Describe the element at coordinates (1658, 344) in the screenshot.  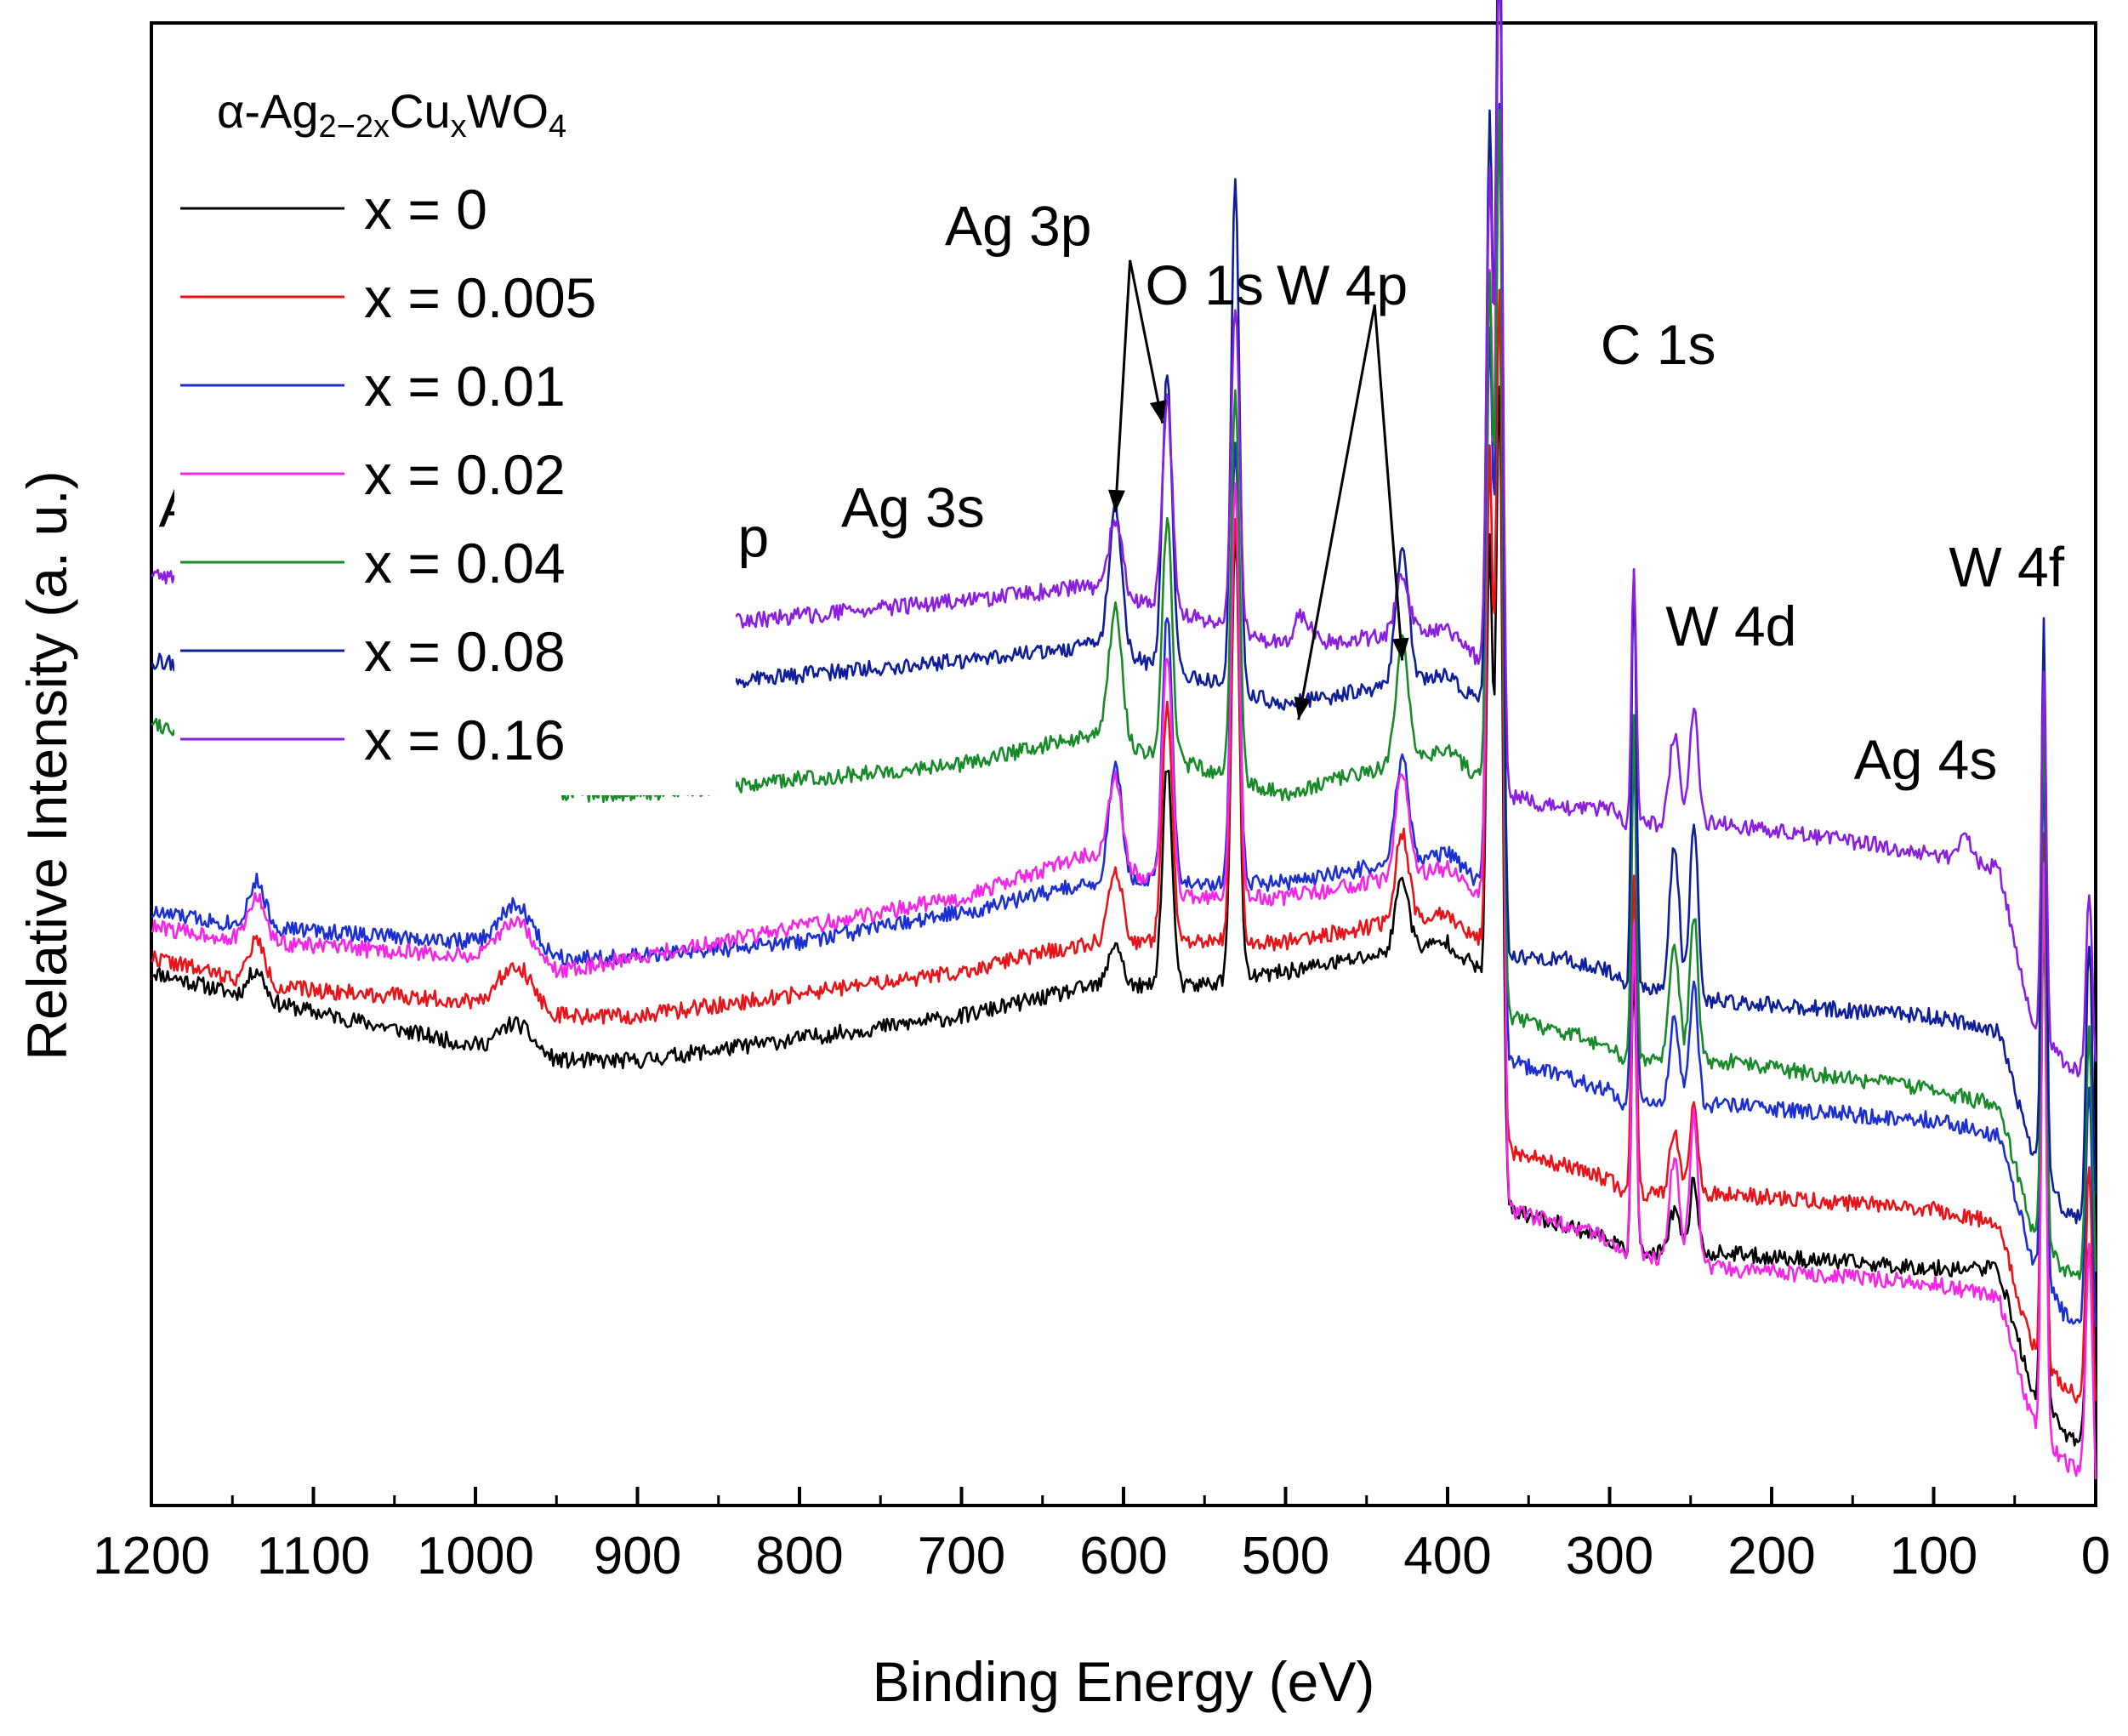
I see `peak-label: C 1s` at that location.